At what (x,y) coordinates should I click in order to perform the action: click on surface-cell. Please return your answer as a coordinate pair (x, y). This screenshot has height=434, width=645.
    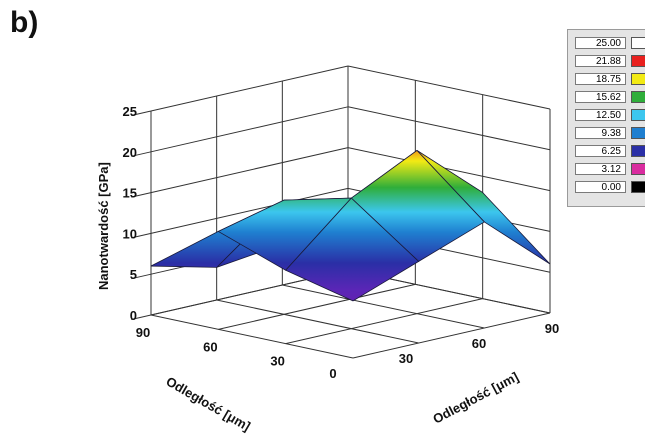
    Looking at the image, I should click on (352, 249).